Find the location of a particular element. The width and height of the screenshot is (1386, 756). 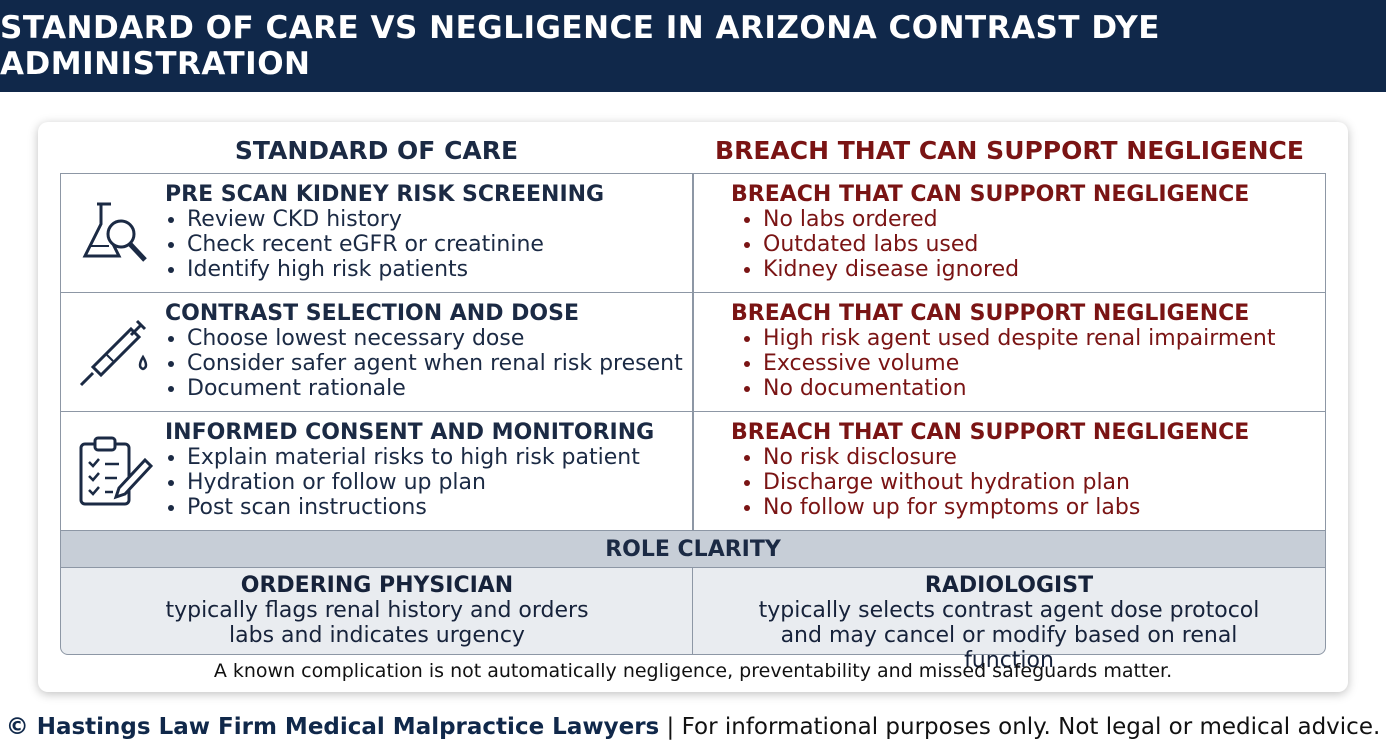

column-header: BREACH THAT CAN SUPPORT NEGLIGENCE is located at coordinates (1009, 150).